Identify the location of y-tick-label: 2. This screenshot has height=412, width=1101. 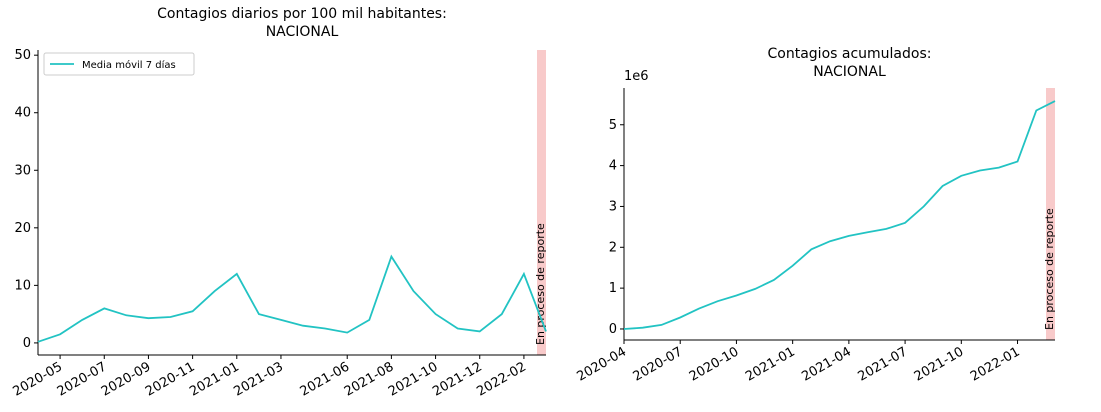
(613, 247).